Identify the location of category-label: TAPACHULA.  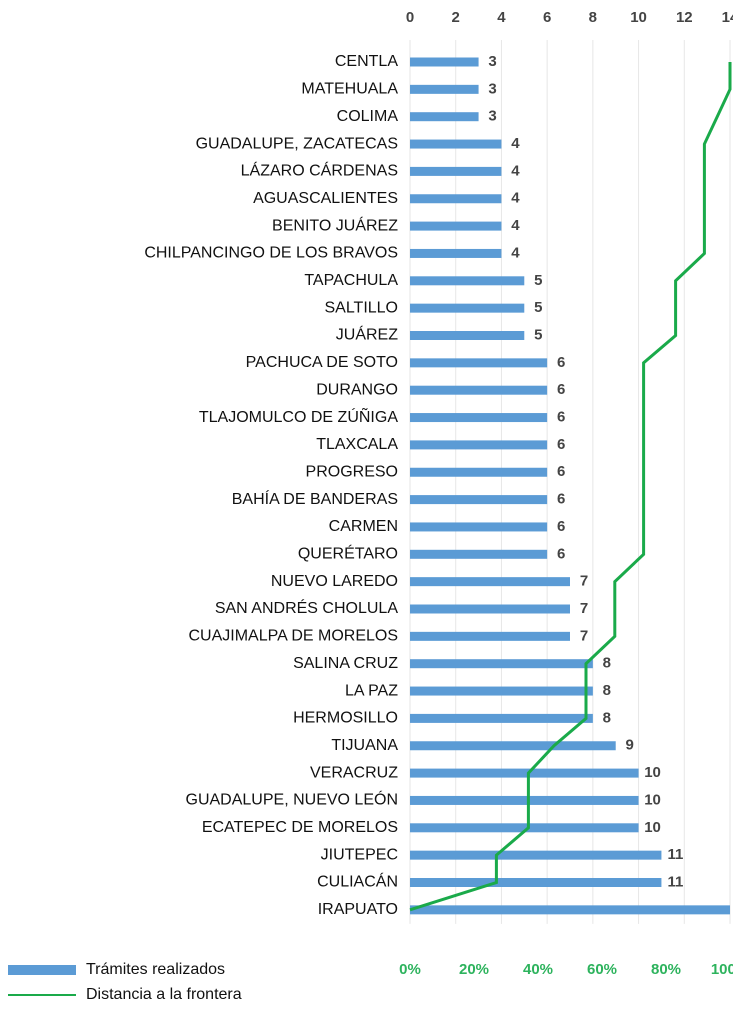
(351, 280).